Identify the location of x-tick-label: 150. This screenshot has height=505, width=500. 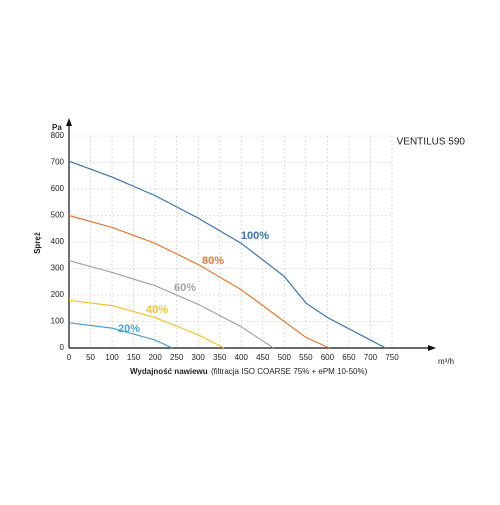
(134, 357).